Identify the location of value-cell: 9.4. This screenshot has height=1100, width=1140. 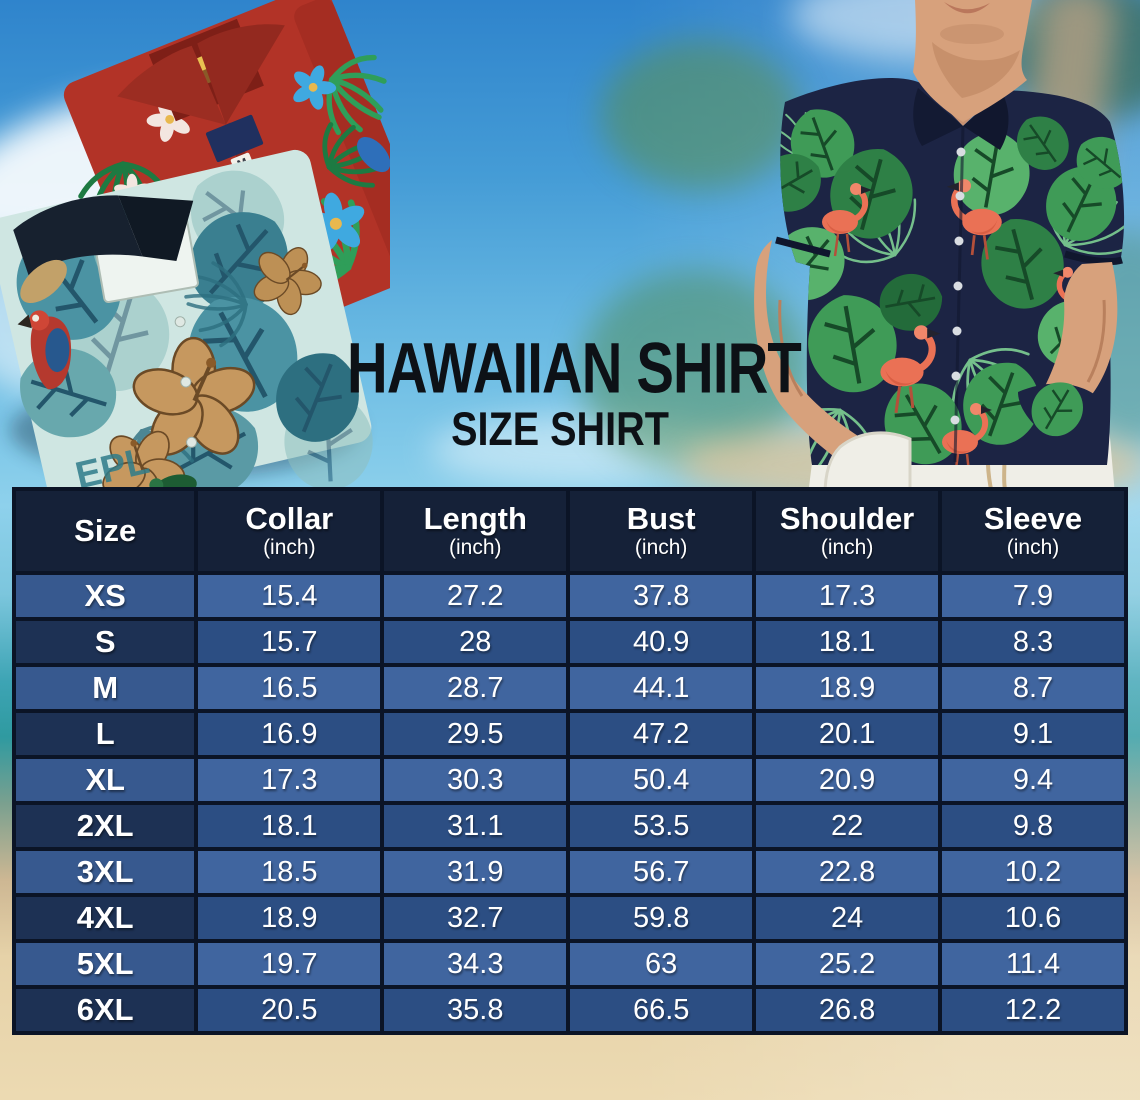
(1033, 780).